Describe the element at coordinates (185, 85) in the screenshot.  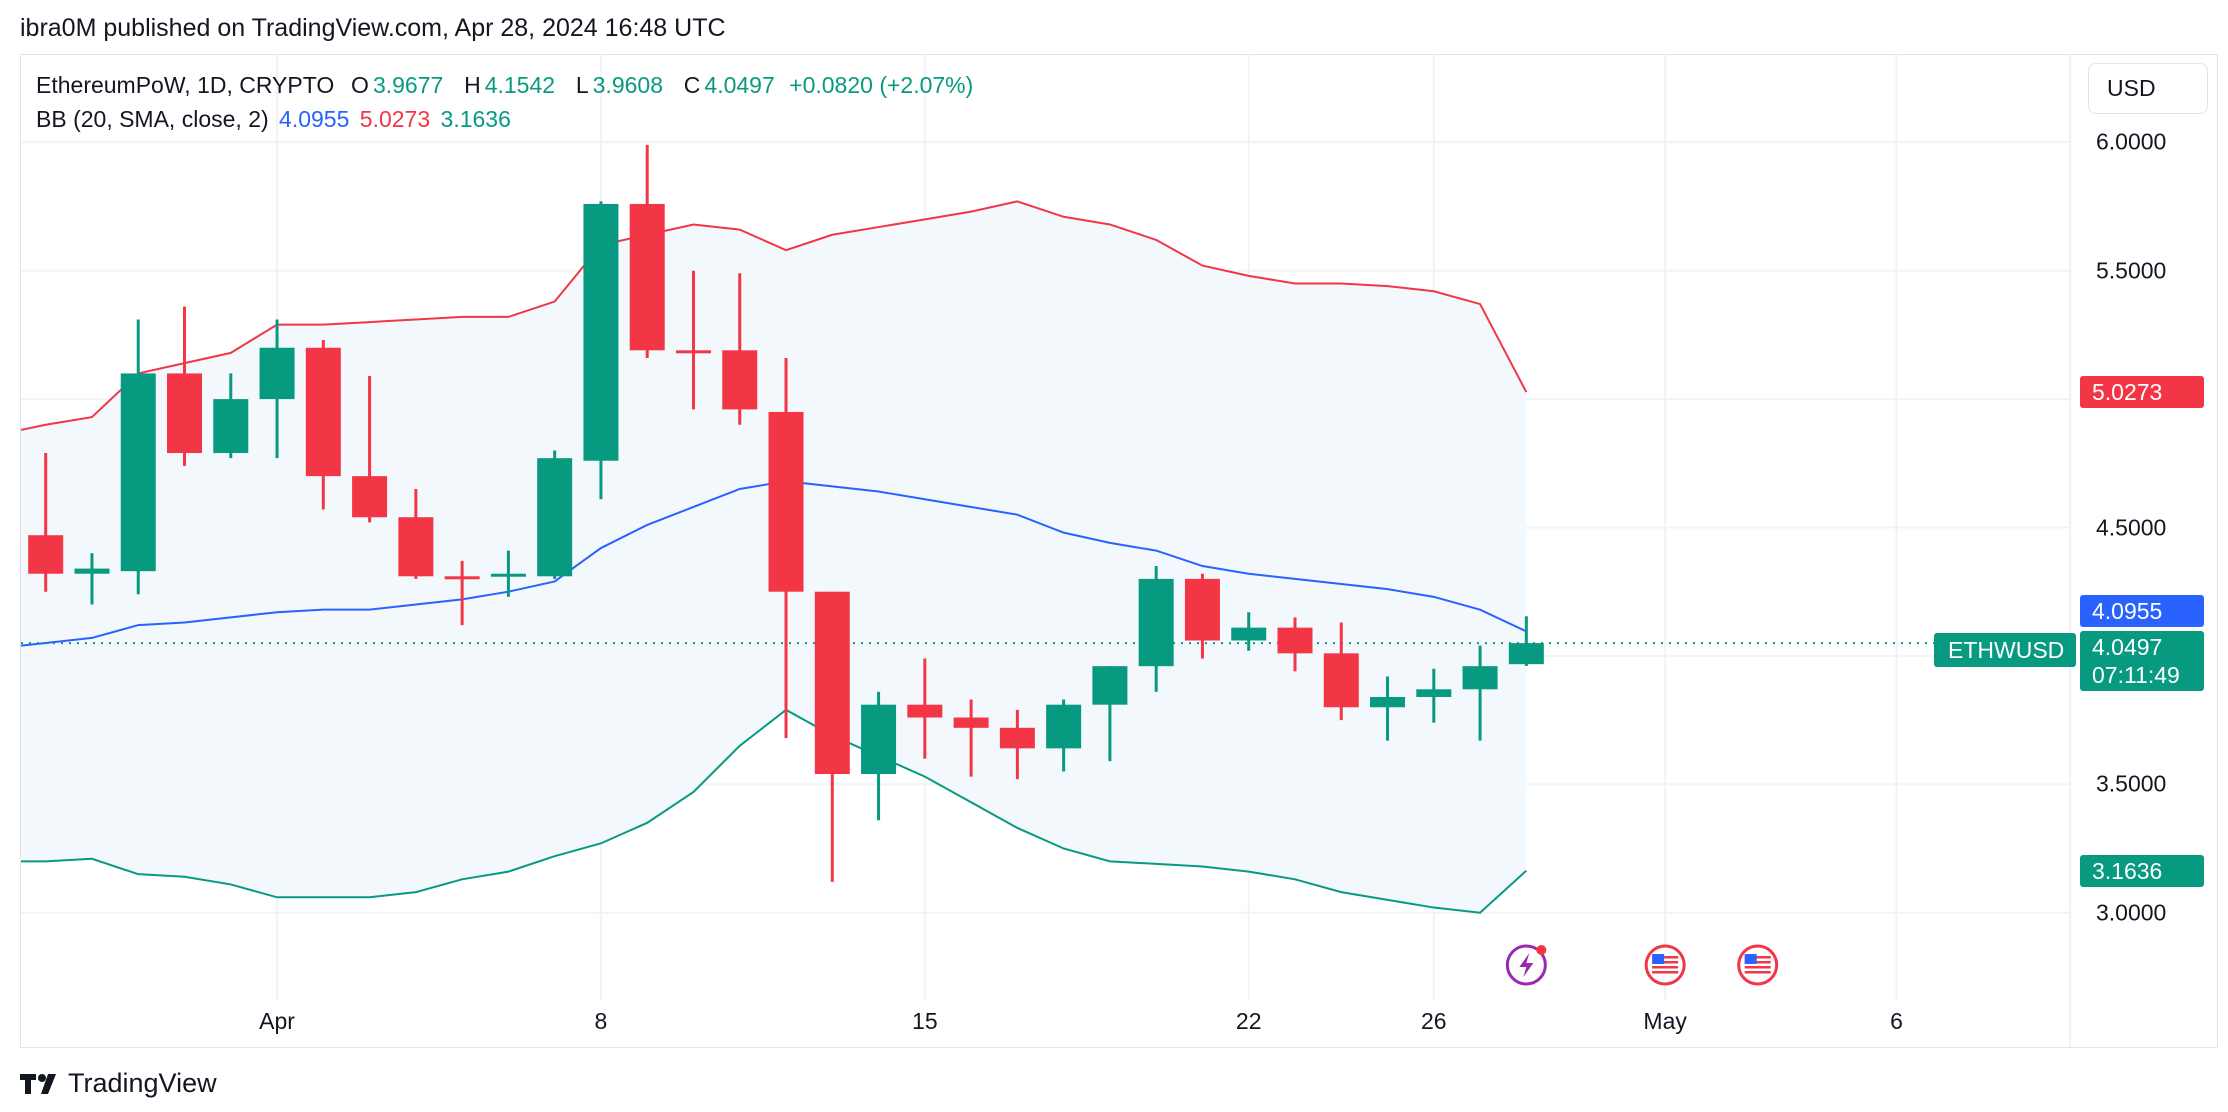
I see `symbol-title: EthereumPoW, 1D, CRYPTO` at that location.